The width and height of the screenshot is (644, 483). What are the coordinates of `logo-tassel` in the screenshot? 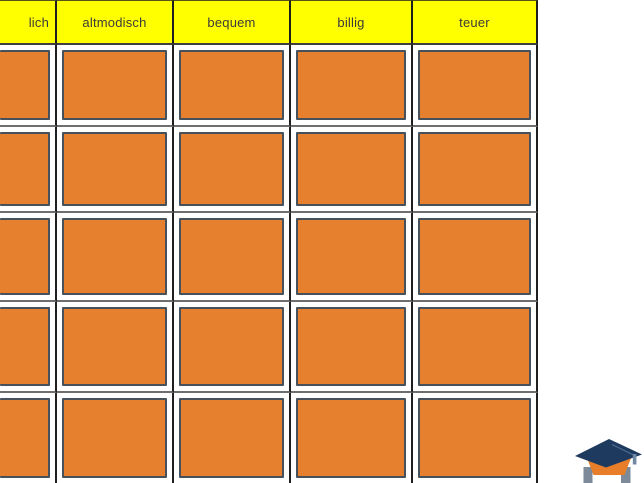 It's located at (634, 459).